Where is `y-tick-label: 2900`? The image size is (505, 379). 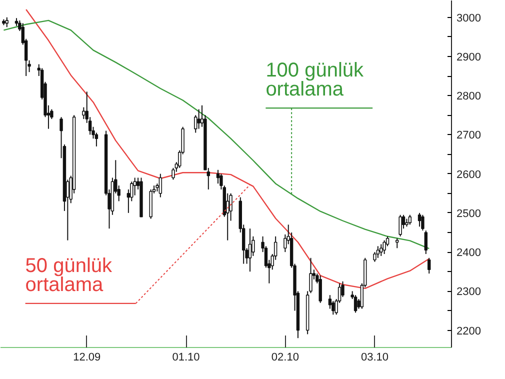 y-tick-label: 2900 is located at coordinates (468, 57).